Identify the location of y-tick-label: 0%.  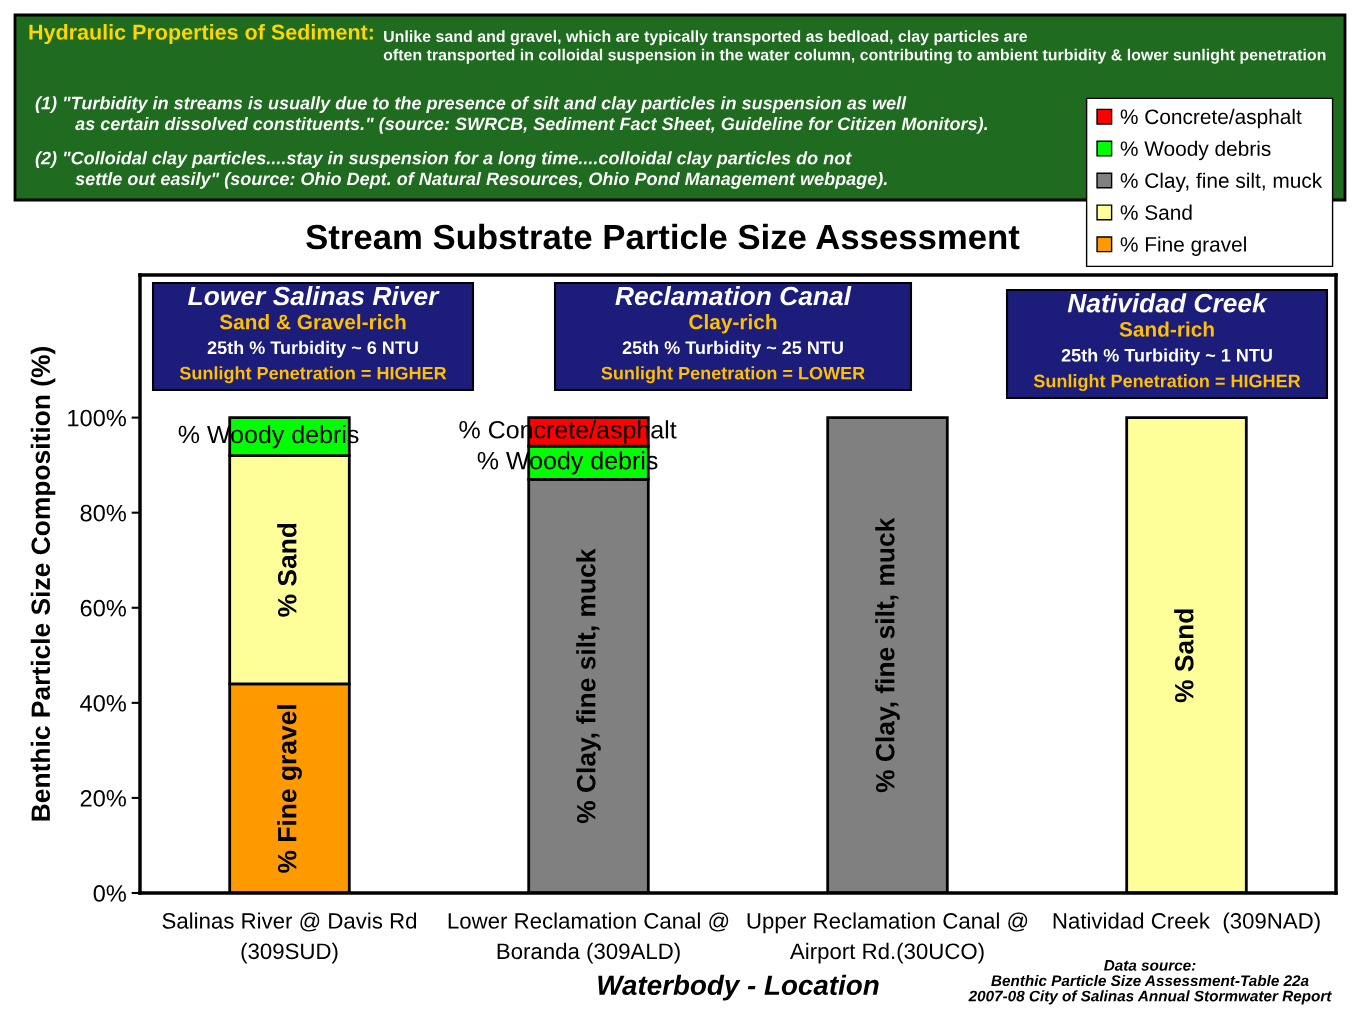
(109, 893).